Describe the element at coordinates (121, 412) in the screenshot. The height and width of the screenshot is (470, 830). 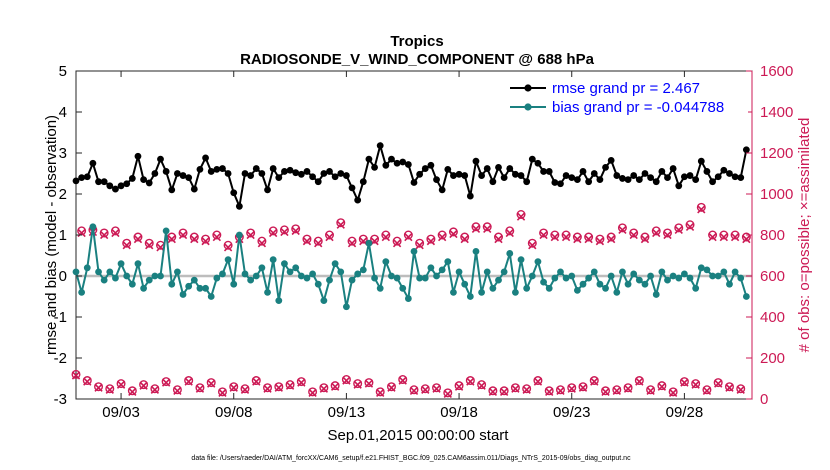
I see `x-tick-label: 09/03` at that location.